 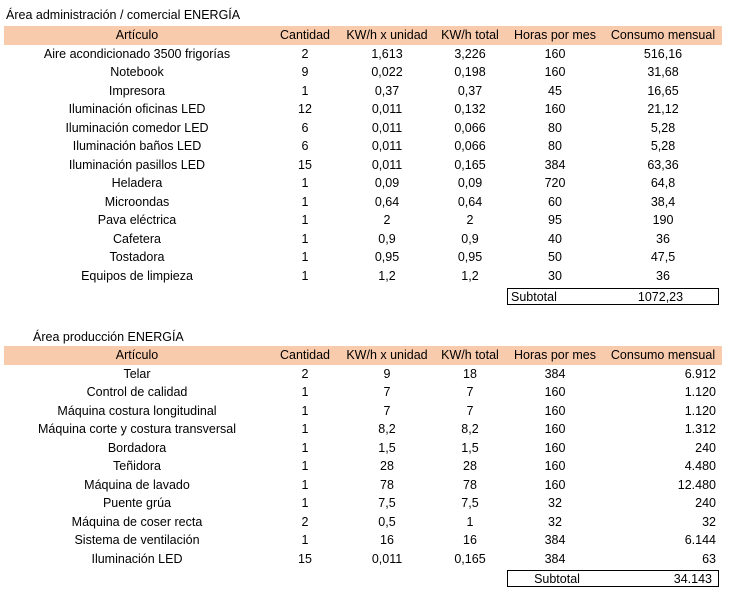 I want to click on cell-kwh-total: 0,165, so click(x=470, y=558).